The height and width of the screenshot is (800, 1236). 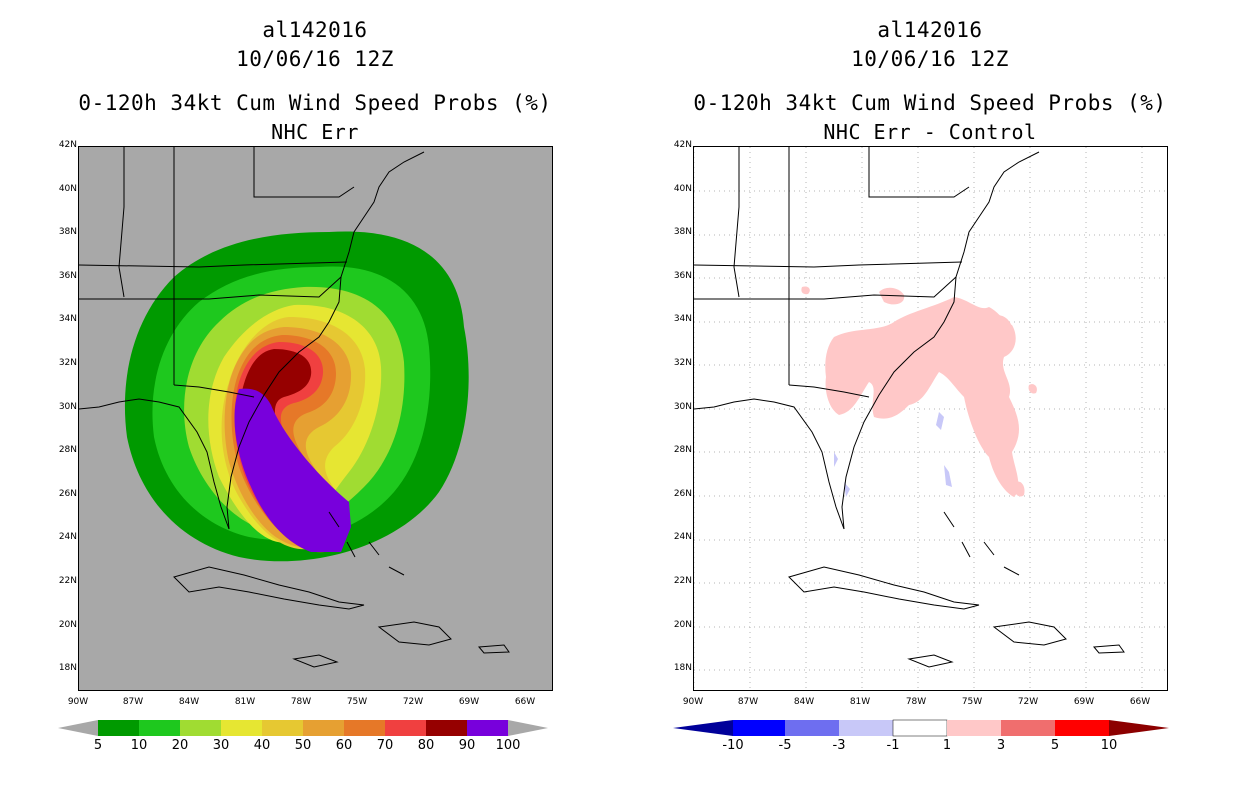 What do you see at coordinates (733, 745) in the screenshot?
I see `colorbar-label: -10` at bounding box center [733, 745].